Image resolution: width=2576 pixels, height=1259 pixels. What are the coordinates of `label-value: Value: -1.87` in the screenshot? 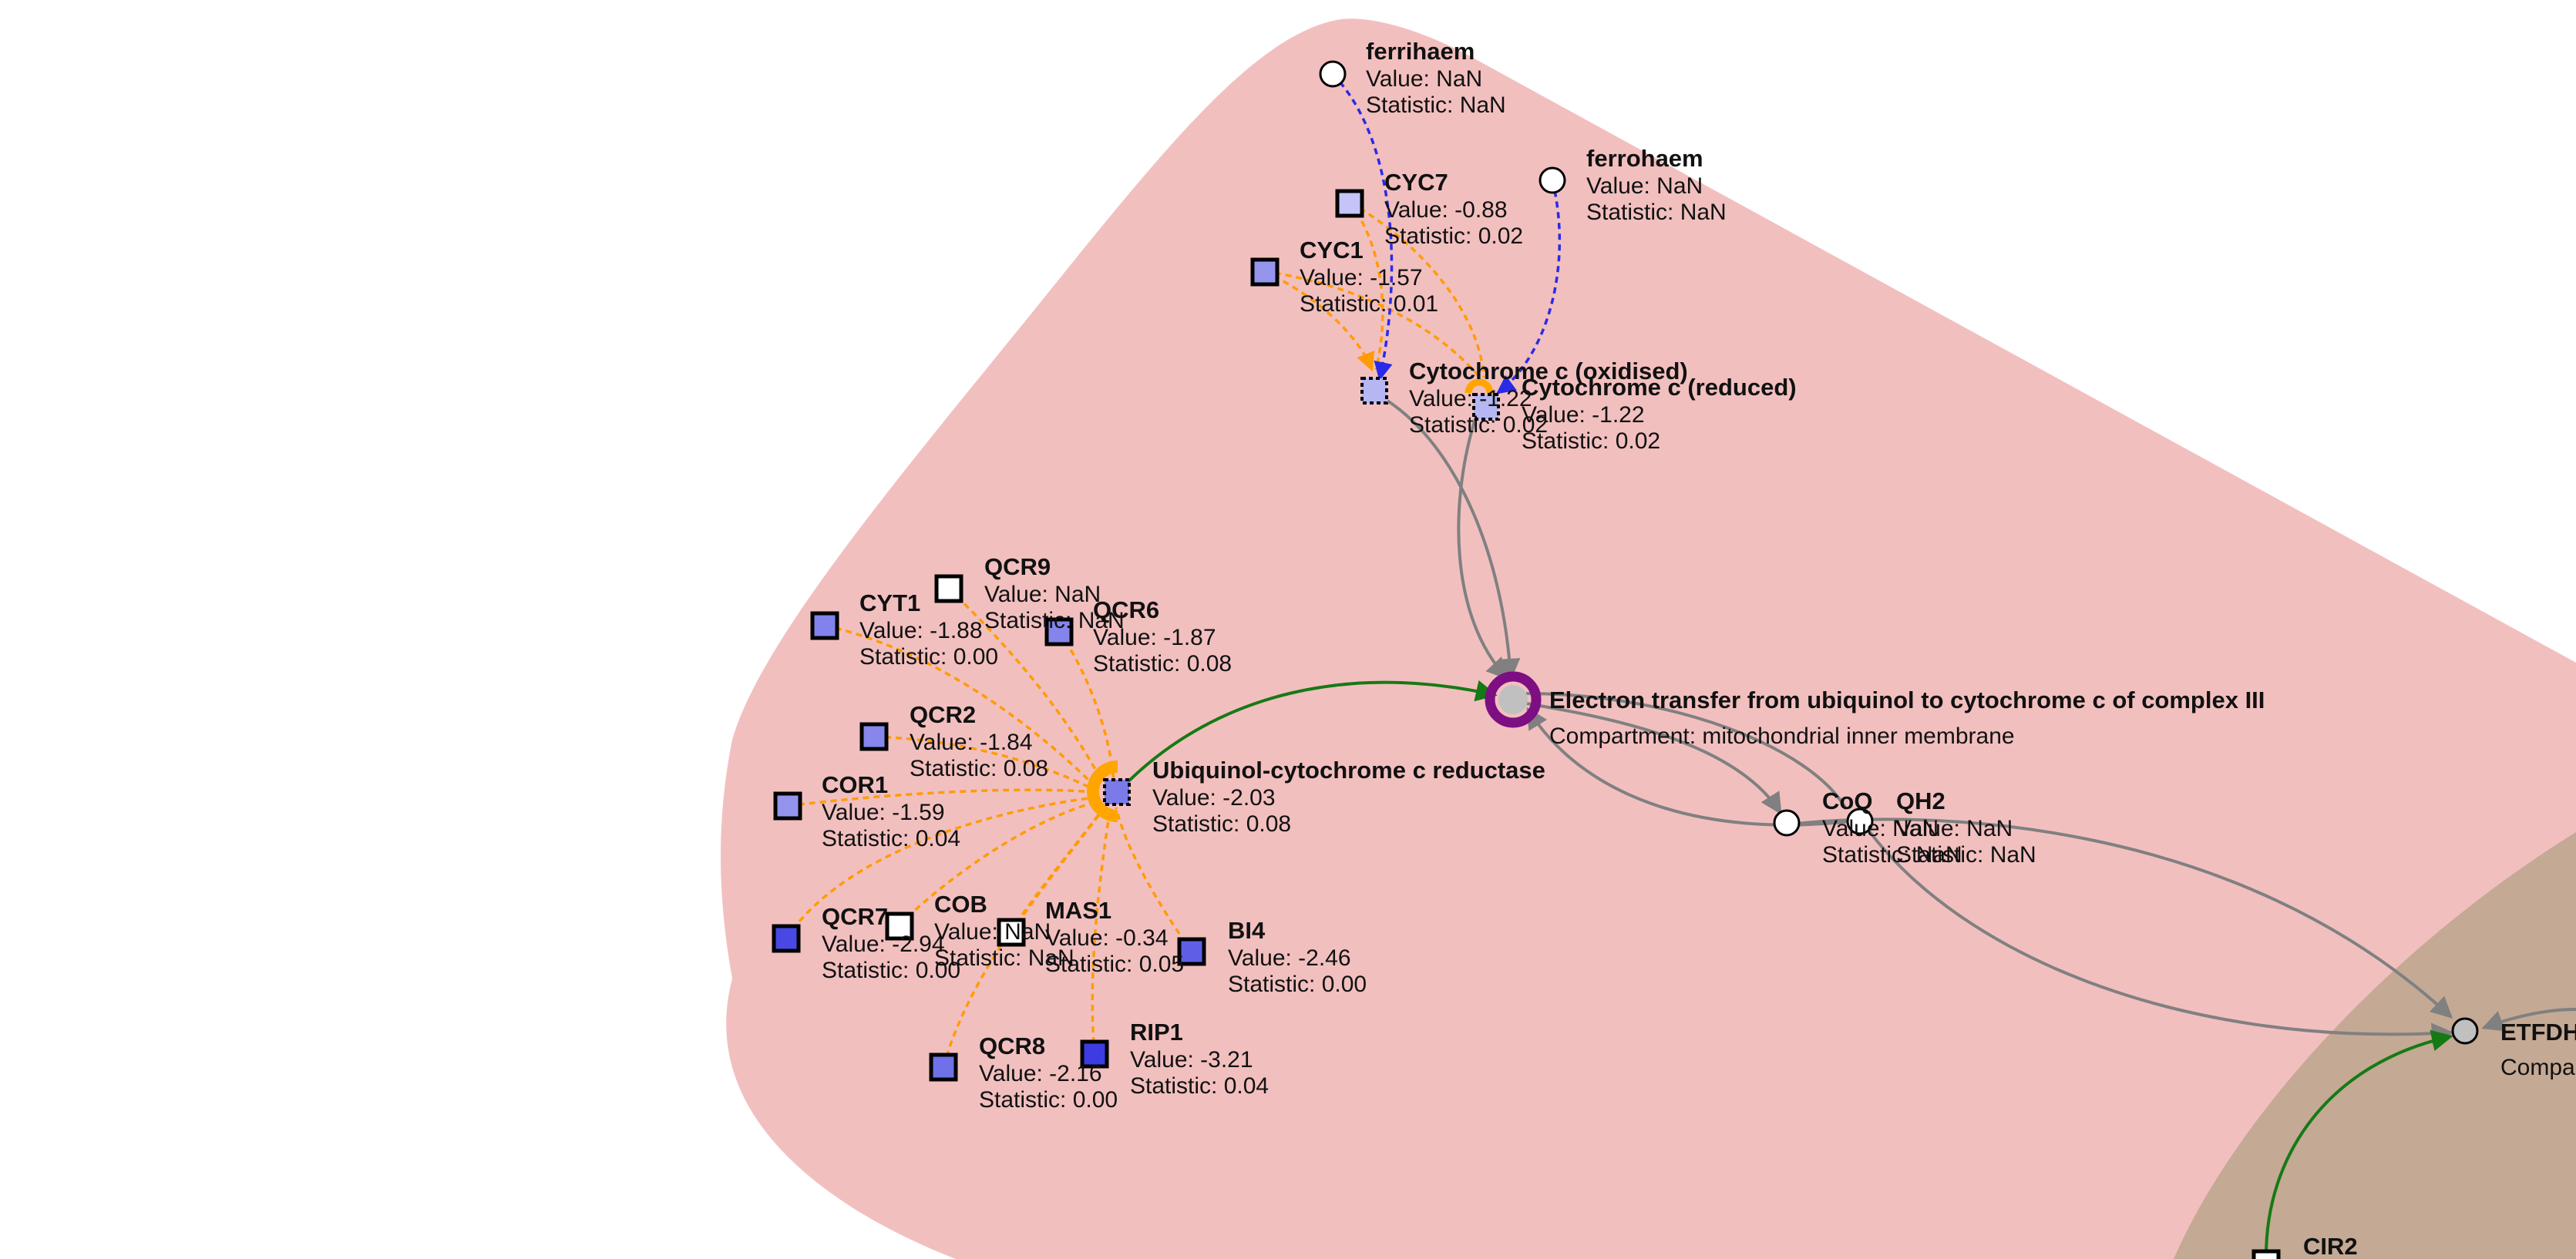 It's located at (1154, 637).